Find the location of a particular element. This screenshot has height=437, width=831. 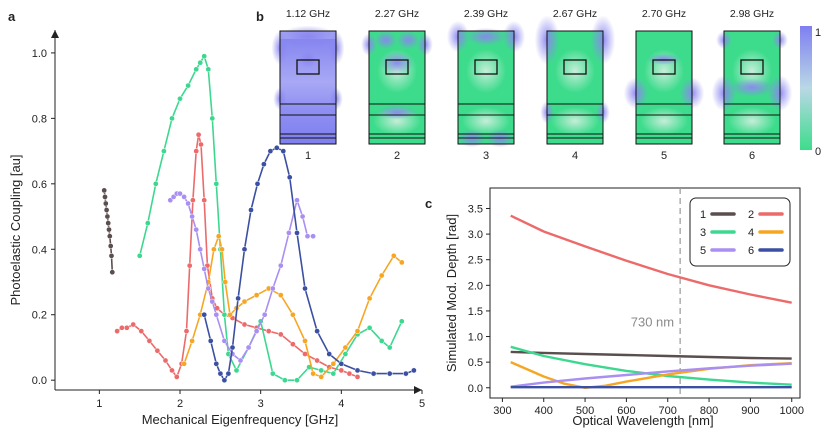

colorbar is located at coordinates (806, 88).